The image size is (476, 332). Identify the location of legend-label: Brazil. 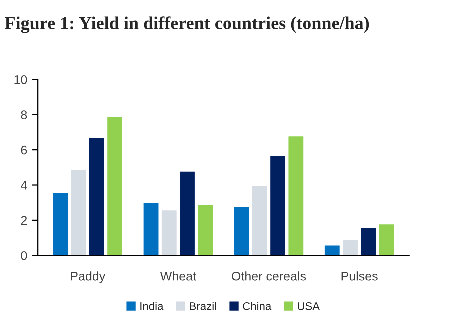
(203, 306).